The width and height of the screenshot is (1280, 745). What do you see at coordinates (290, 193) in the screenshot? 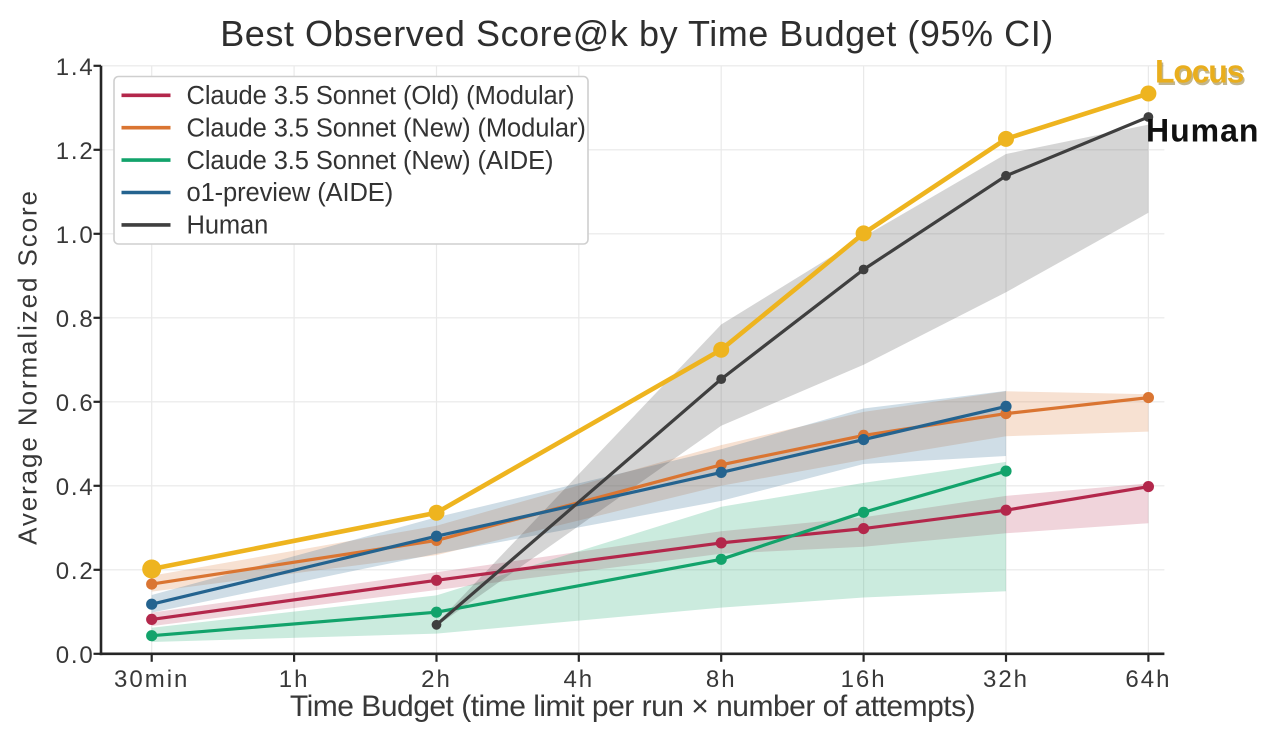
I see `svg-text: o1-preview (AIDE)` at bounding box center [290, 193].